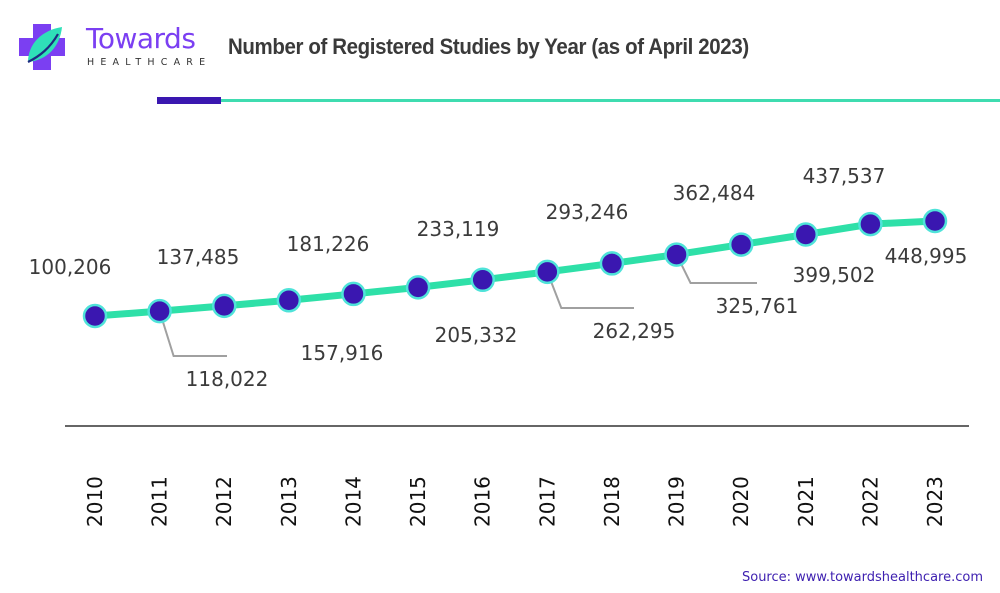 The height and width of the screenshot is (593, 1000). Describe the element at coordinates (935, 501) in the screenshot. I see `x-tick-label: 2023` at that location.